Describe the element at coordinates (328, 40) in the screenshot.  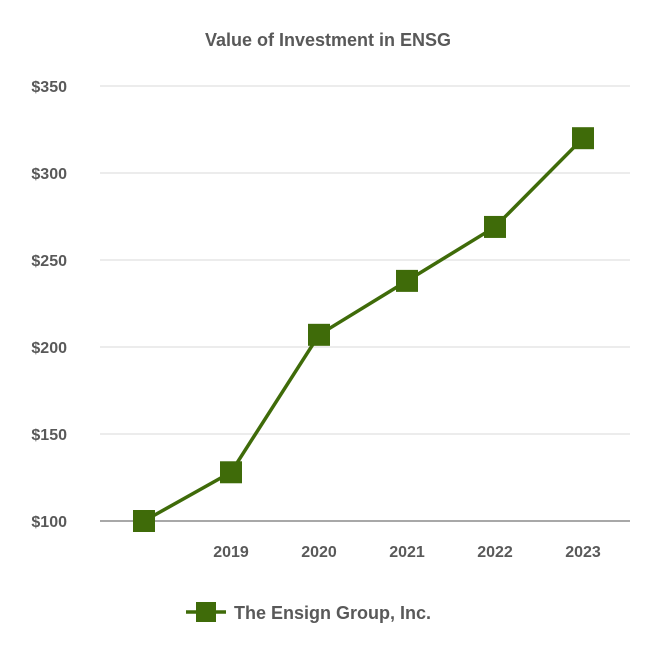
I see `chart-title: Value of Investment in ENSG` at that location.